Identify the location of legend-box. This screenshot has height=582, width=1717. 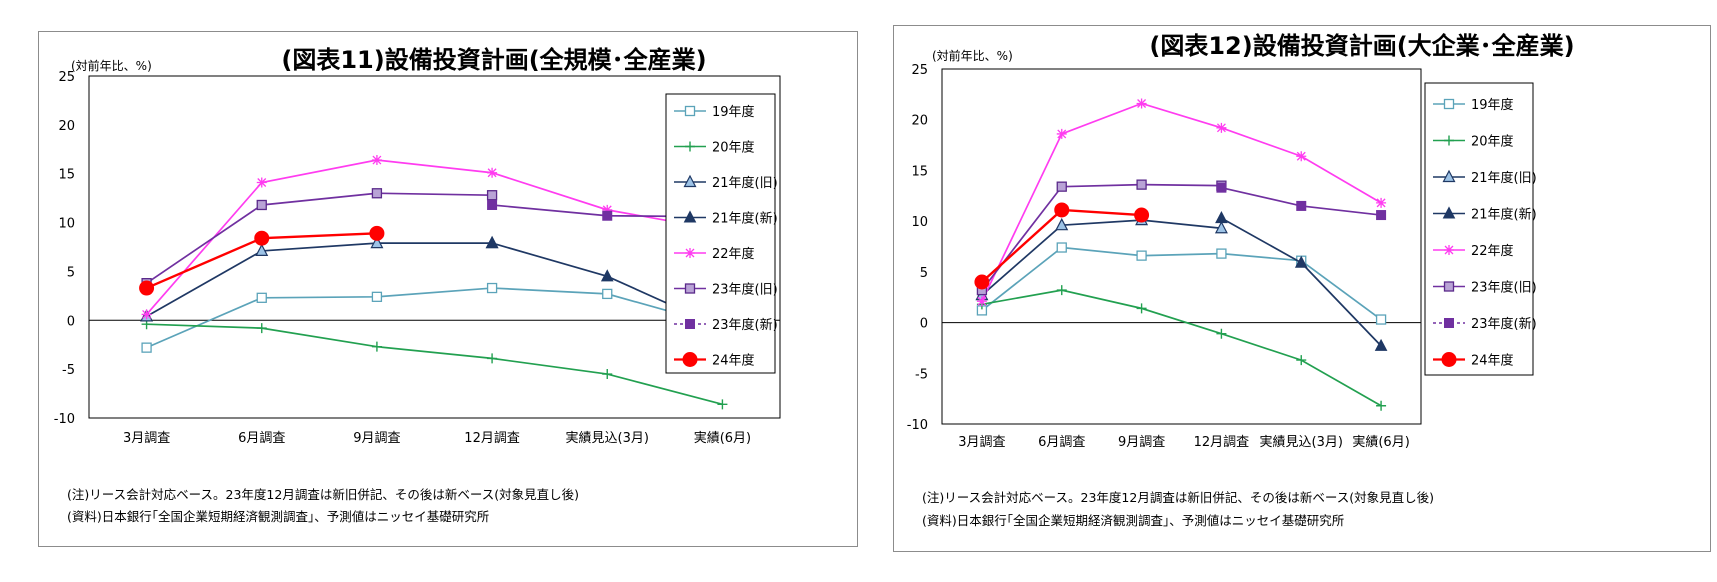
(1479, 229).